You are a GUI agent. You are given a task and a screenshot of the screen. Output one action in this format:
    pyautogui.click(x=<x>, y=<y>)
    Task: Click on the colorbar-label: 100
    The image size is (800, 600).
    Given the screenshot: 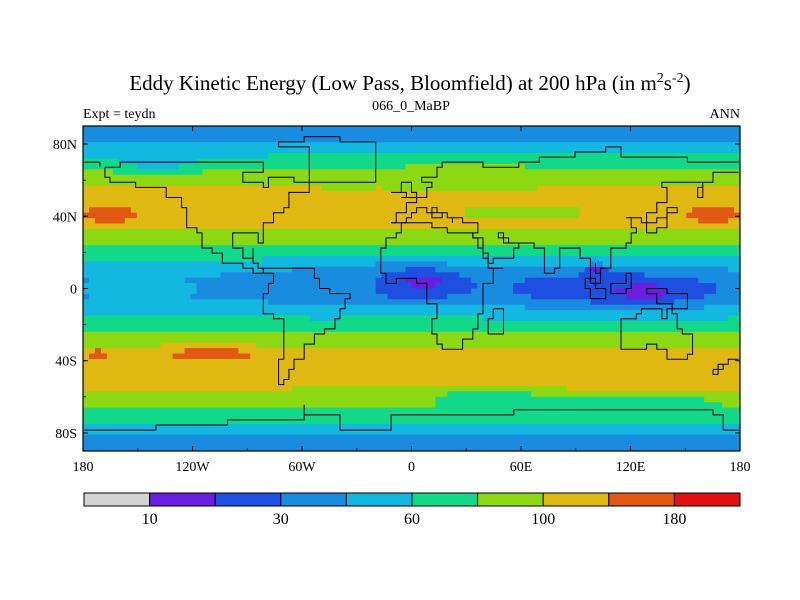 What is the action you would take?
    pyautogui.click(x=543, y=519)
    